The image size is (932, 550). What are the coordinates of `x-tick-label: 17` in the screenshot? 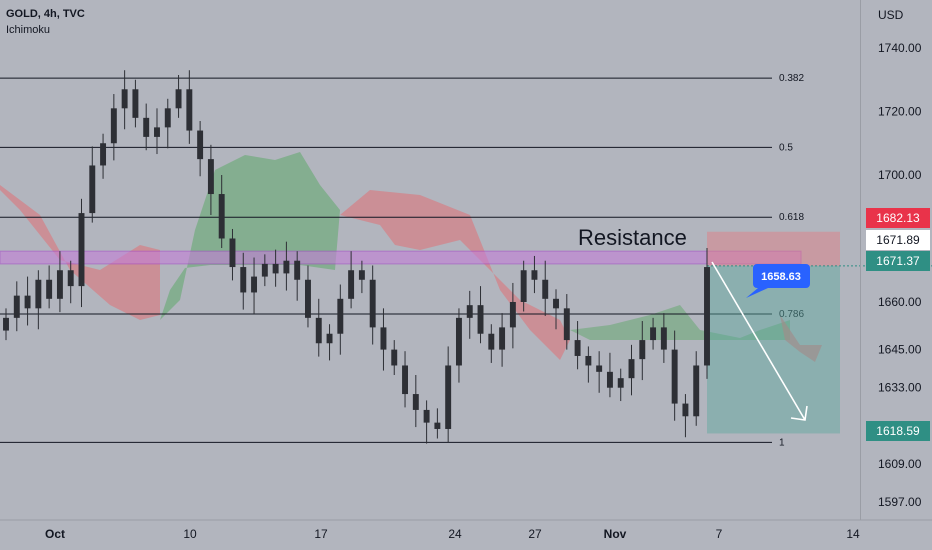 It's located at (321, 534).